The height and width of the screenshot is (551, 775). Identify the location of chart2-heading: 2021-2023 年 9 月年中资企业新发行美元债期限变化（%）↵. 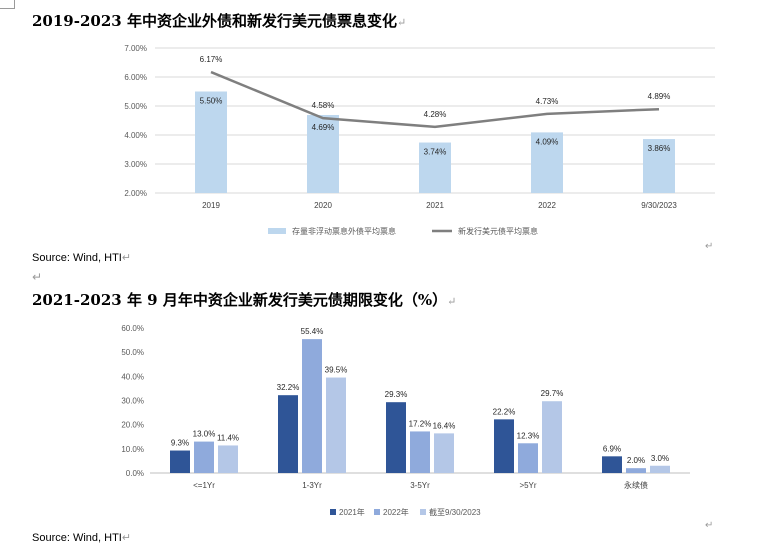
(244, 299).